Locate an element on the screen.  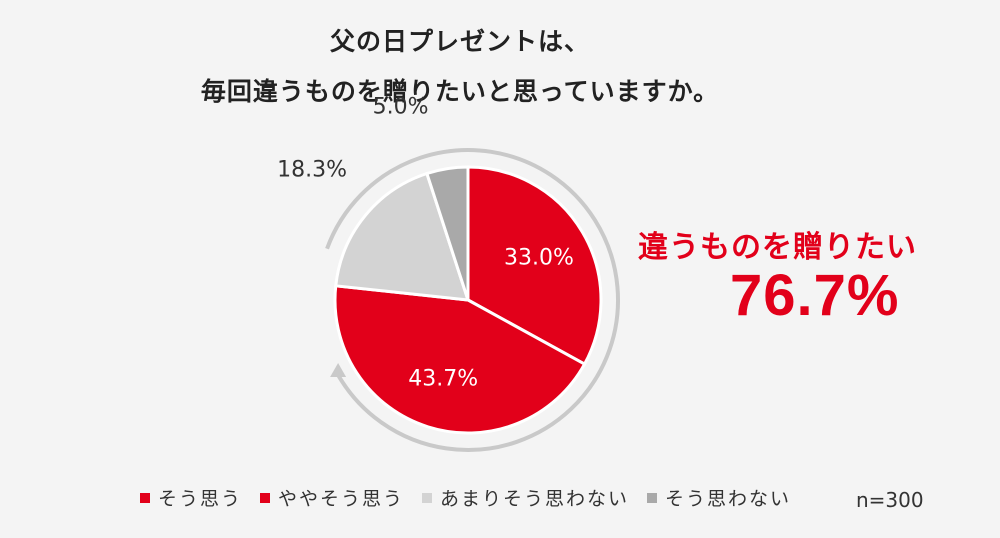
legend-label-2: ややそう思う is located at coordinates (341, 499).